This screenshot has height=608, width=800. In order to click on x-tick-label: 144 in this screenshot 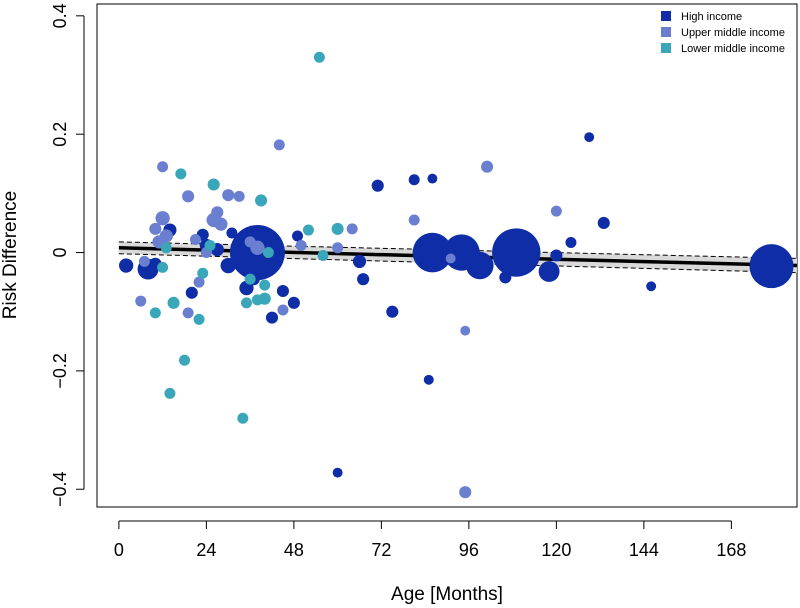, I will do `click(644, 550)`.